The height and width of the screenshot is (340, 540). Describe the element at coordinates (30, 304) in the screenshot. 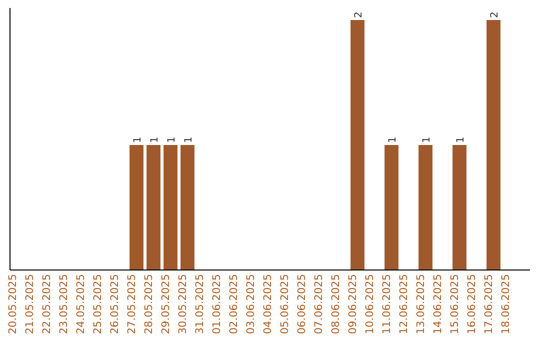

I see `x-tick-label: 21.05.2025` at that location.